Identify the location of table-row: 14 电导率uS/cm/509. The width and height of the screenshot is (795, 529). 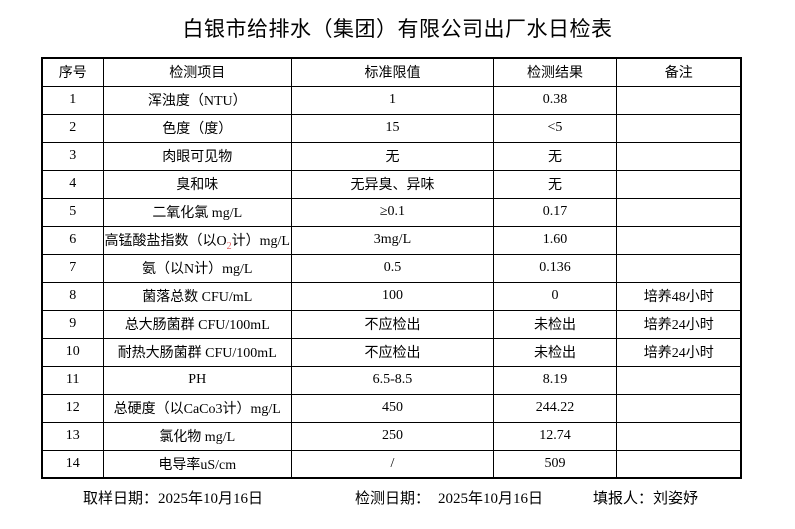
(391, 464).